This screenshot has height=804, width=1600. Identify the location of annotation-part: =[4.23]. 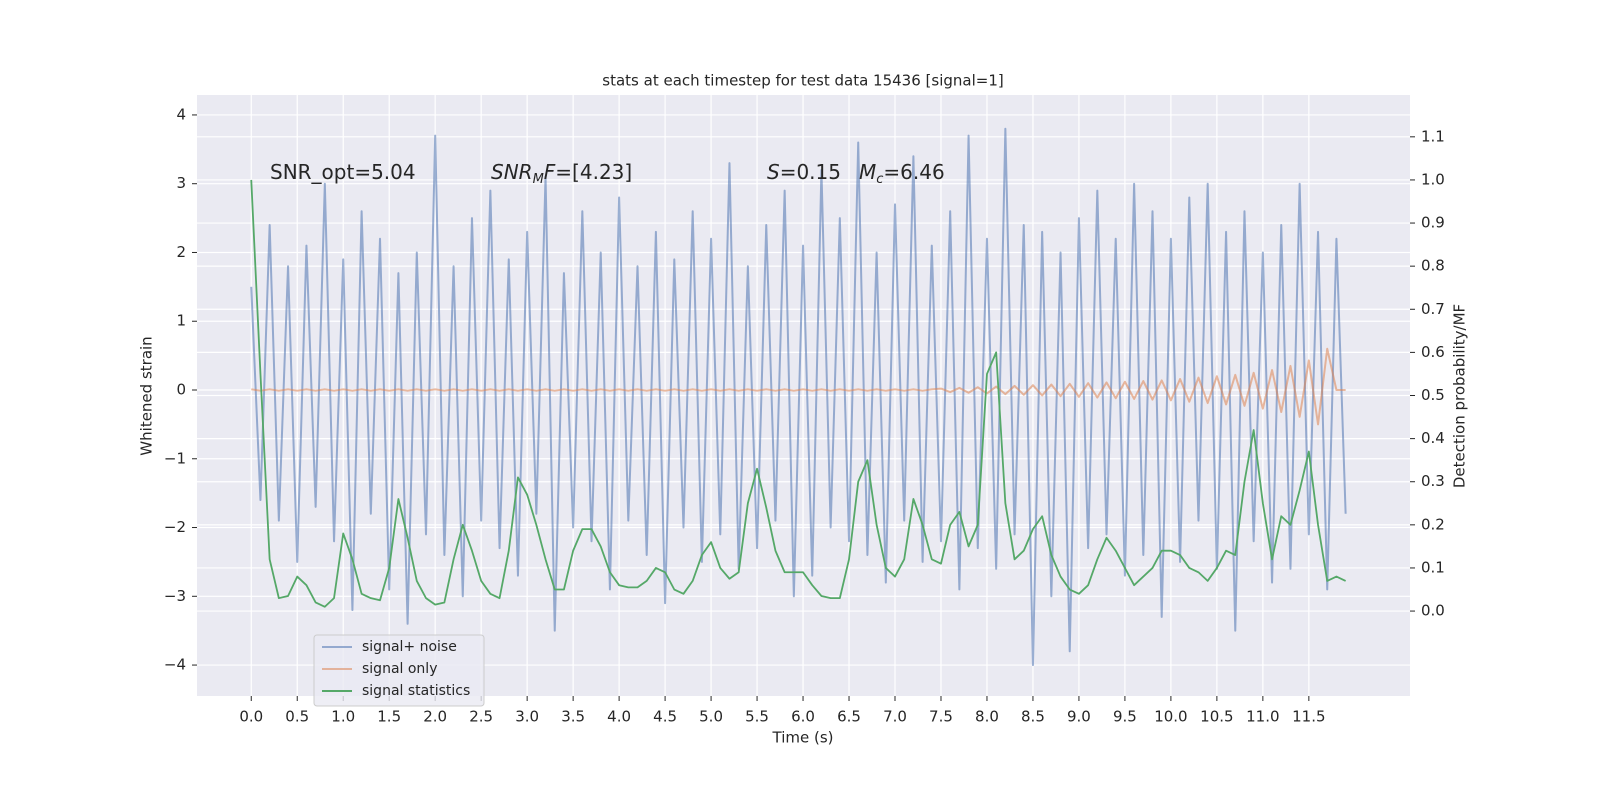
(593, 172).